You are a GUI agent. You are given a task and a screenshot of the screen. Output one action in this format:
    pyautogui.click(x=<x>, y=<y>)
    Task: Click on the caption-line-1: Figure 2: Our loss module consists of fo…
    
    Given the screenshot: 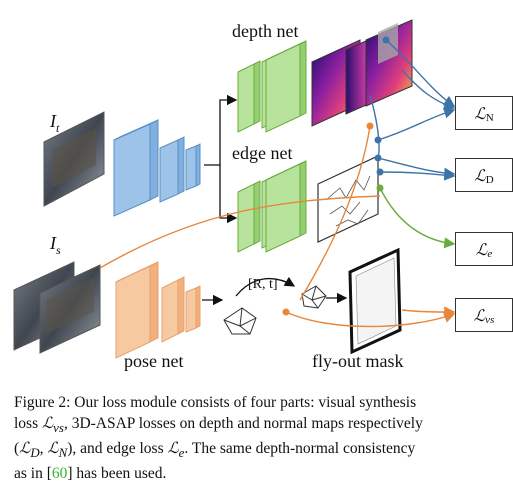 What is the action you would take?
    pyautogui.click(x=215, y=402)
    